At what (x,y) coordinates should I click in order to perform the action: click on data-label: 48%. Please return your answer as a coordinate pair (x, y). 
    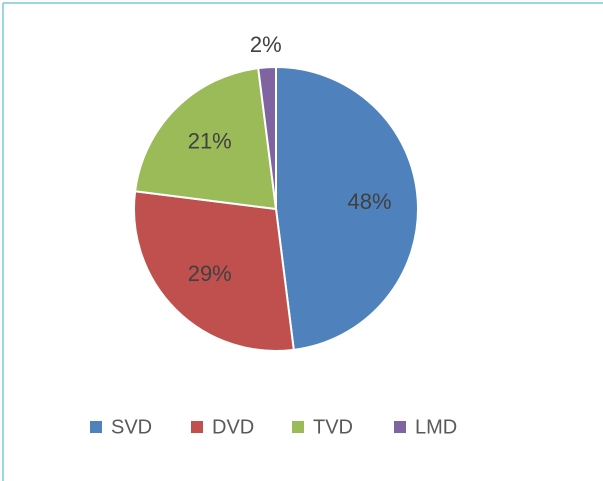
    Looking at the image, I should click on (370, 201).